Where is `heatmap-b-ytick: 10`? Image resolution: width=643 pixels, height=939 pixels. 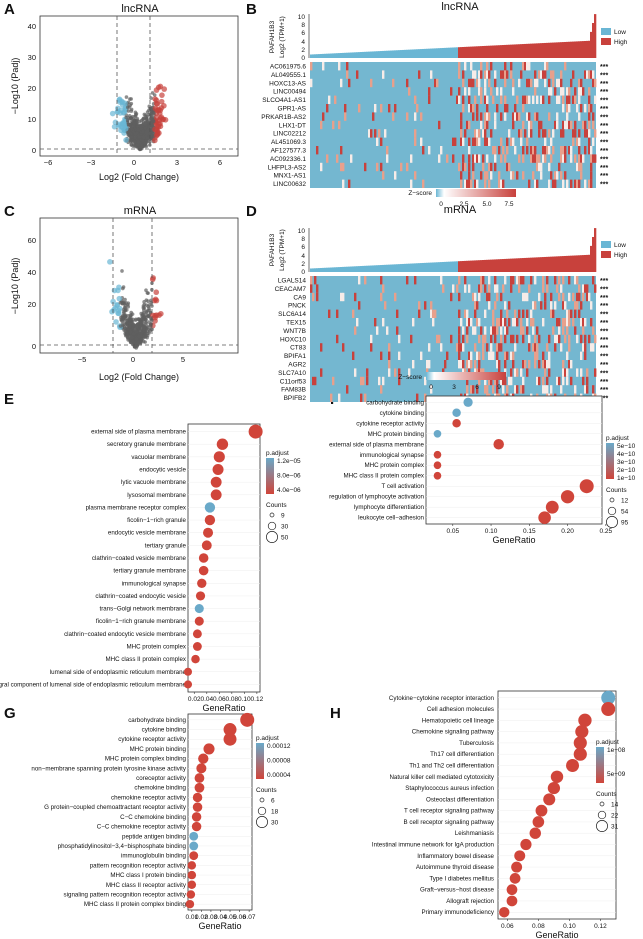 heatmap-b-ytick: 10 is located at coordinates (302, 17).